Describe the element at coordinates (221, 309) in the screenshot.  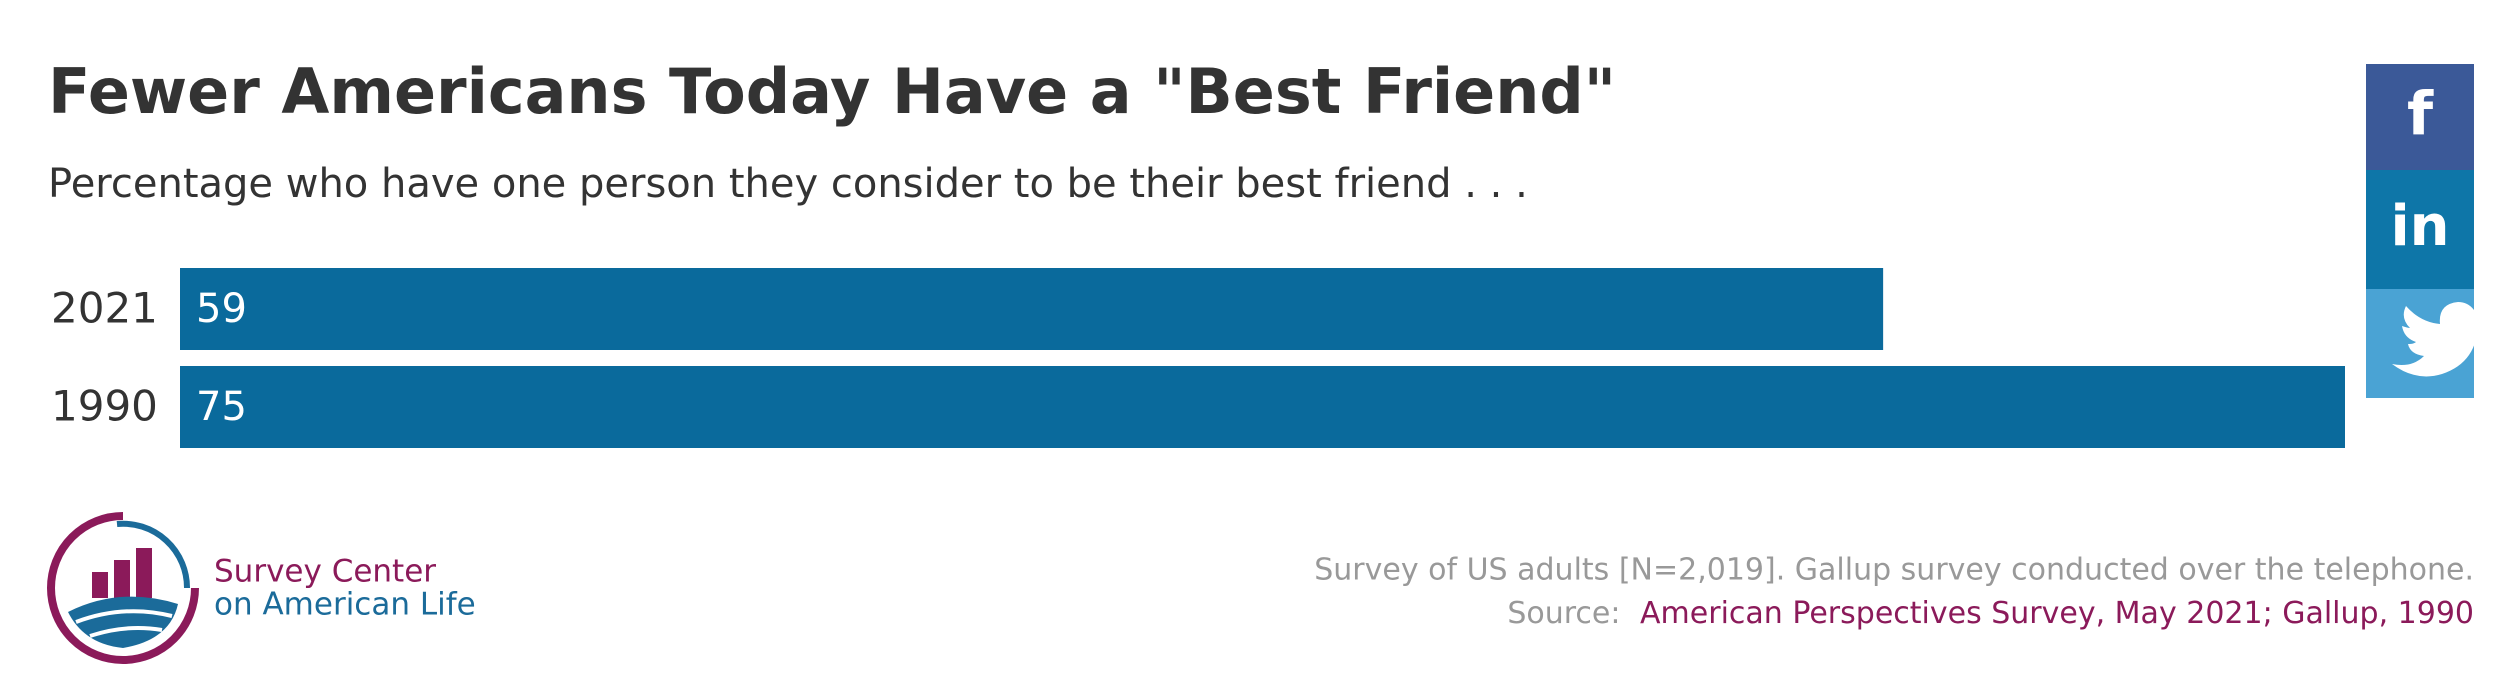
I see `bar-value-label: 59` at that location.